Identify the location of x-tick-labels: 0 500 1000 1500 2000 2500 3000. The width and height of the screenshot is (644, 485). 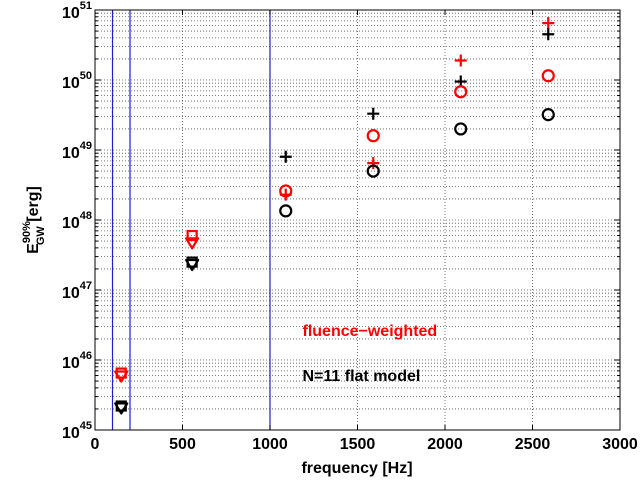
(364, 444).